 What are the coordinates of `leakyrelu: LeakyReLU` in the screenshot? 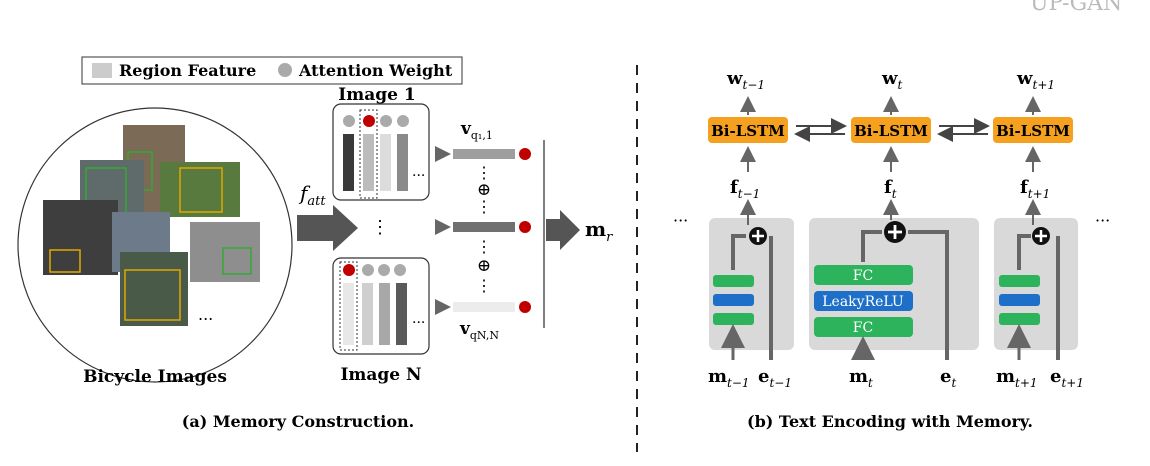 It's located at (863, 301).